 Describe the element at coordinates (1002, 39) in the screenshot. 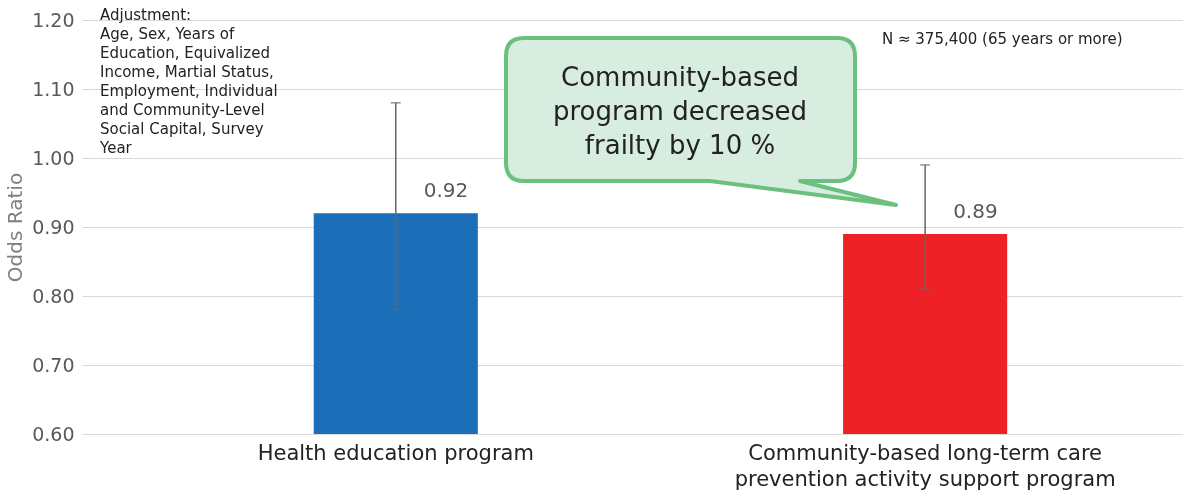

I see `annotation: N ≈ 375,400 (65 years or more)` at that location.